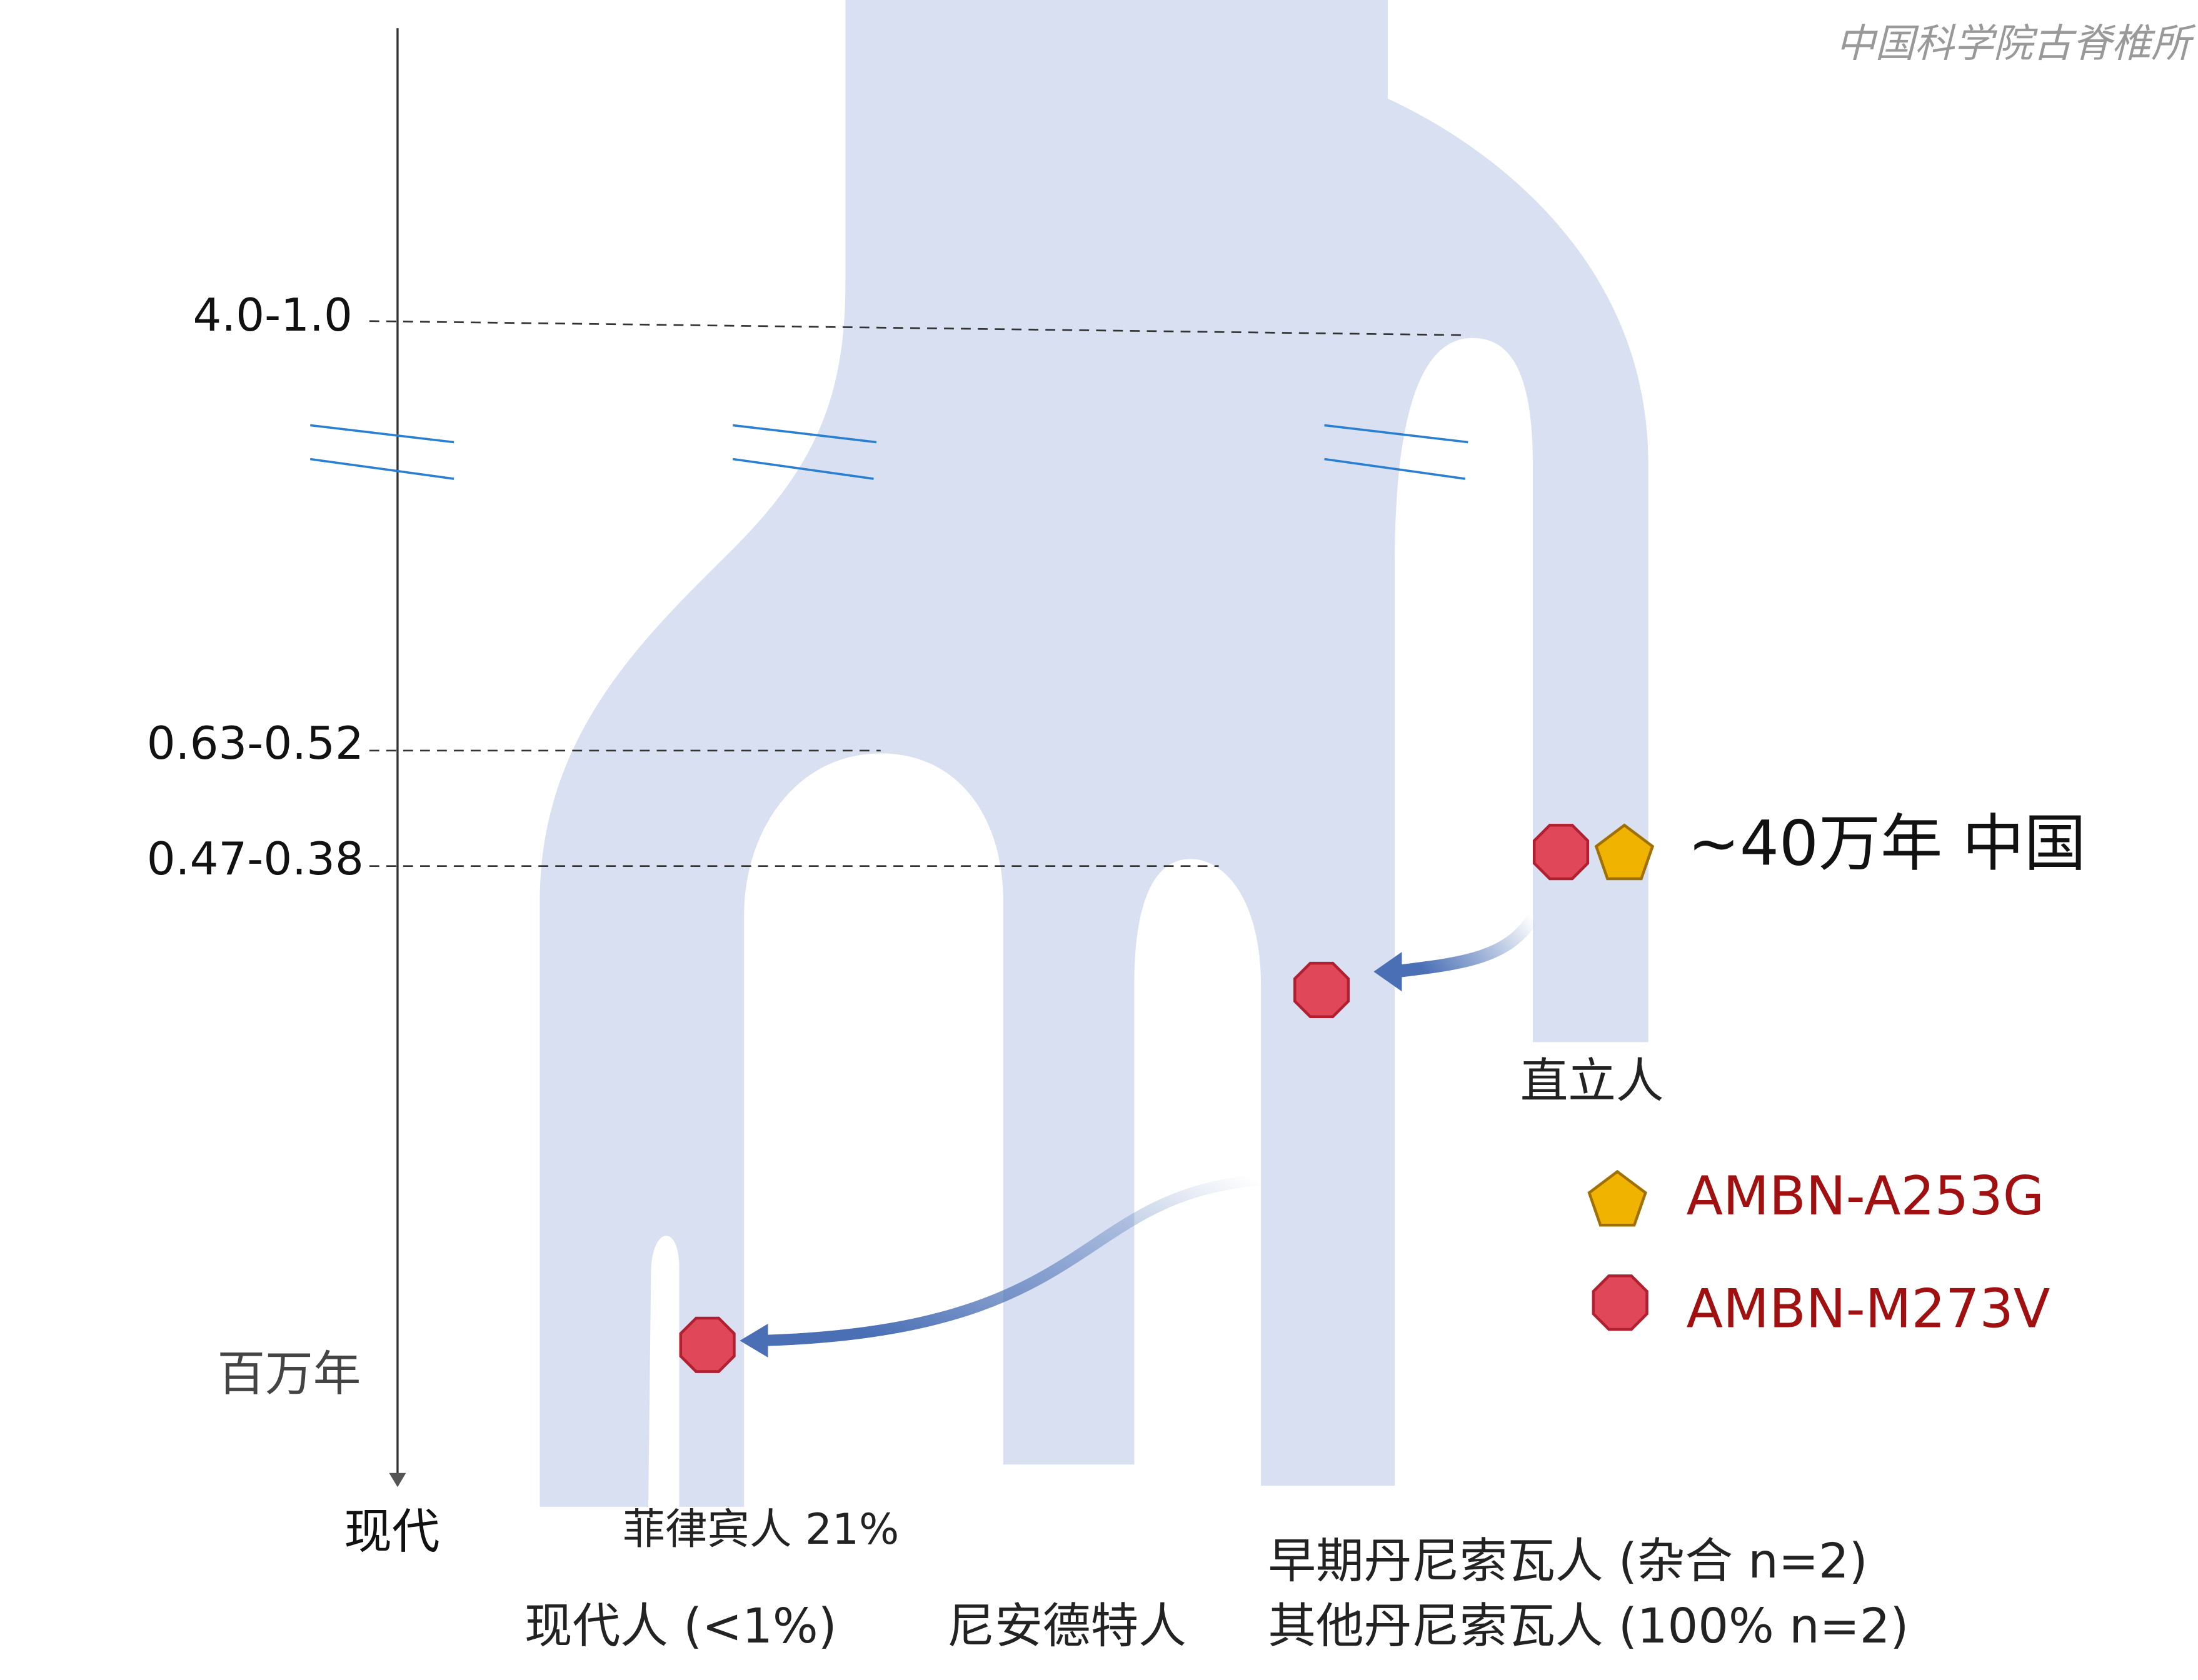  Describe the element at coordinates (761, 1529) in the screenshot. I see `lineage-label: 菲律宾人 21%` at that location.